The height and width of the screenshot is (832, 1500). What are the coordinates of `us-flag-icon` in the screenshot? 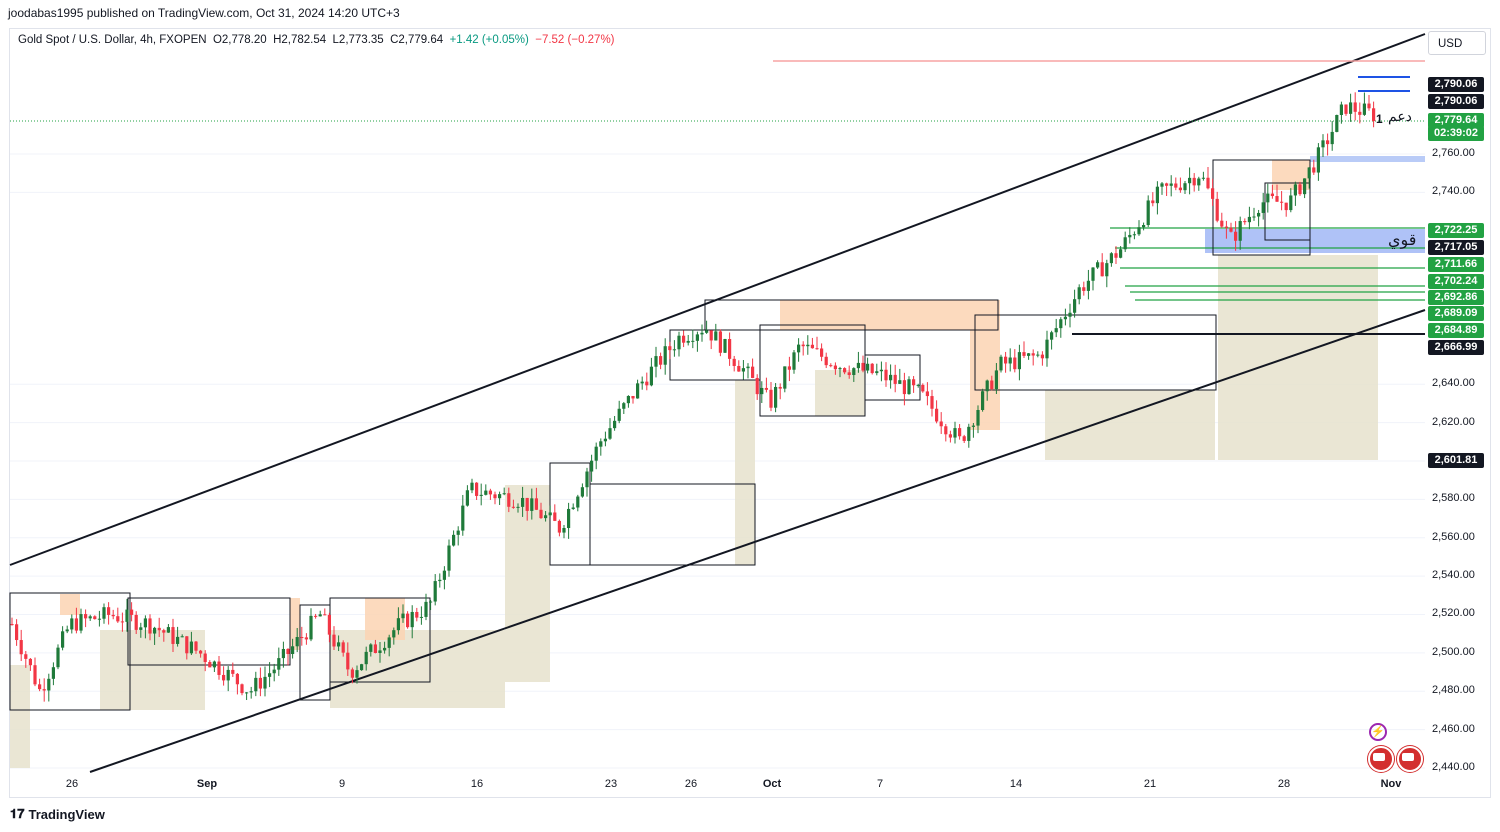 It's located at (1381, 759).